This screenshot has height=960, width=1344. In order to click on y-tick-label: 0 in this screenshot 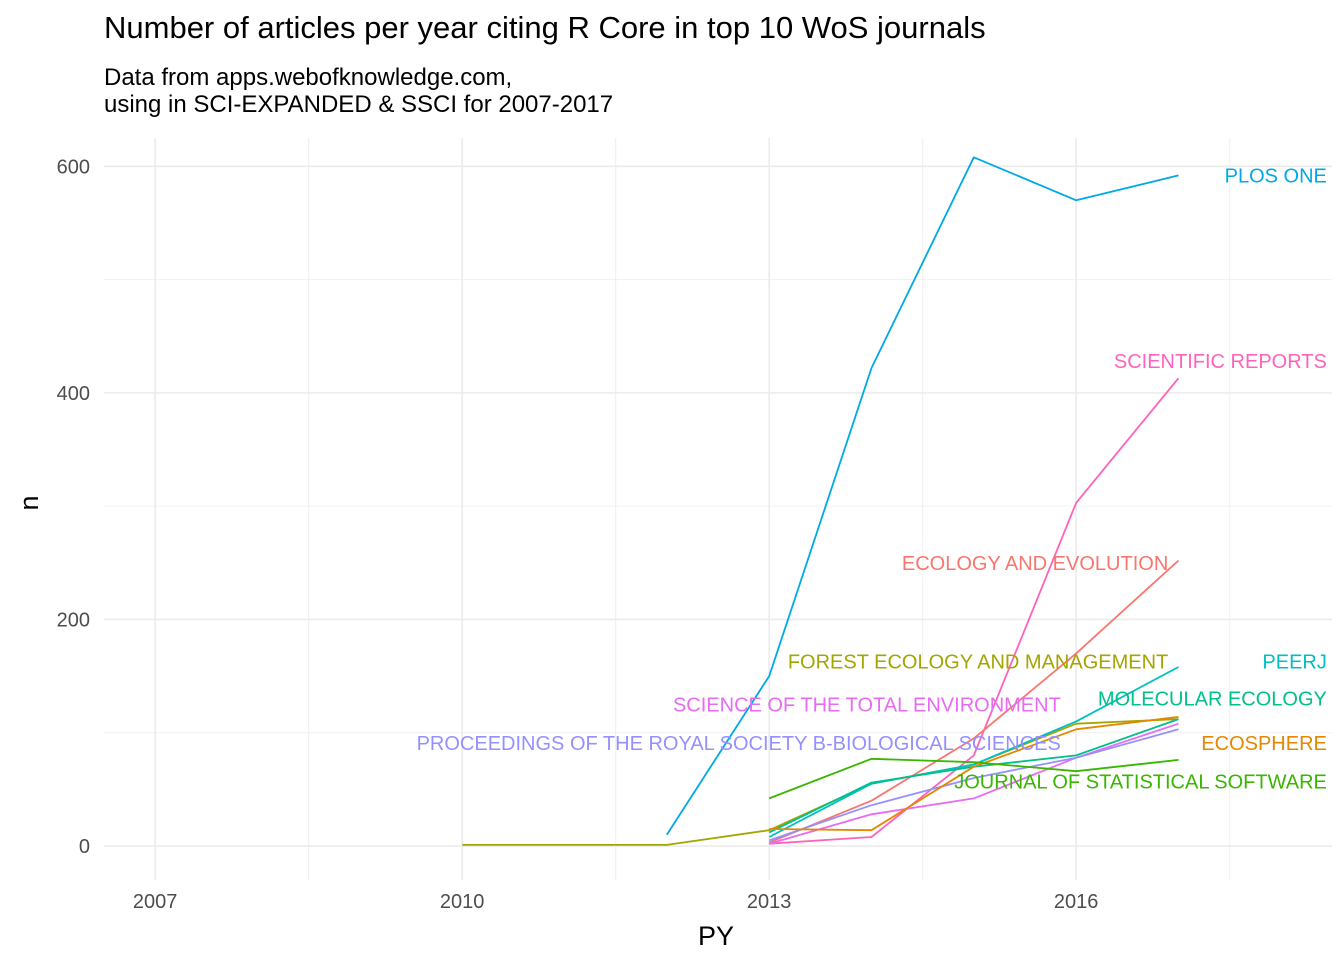, I will do `click(84, 847)`.